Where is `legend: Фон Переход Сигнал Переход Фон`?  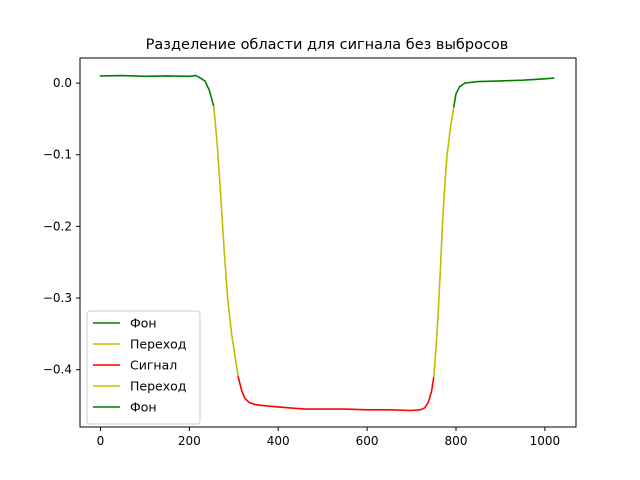 legend: Фон Переход Сигнал Переход Фон is located at coordinates (143, 367).